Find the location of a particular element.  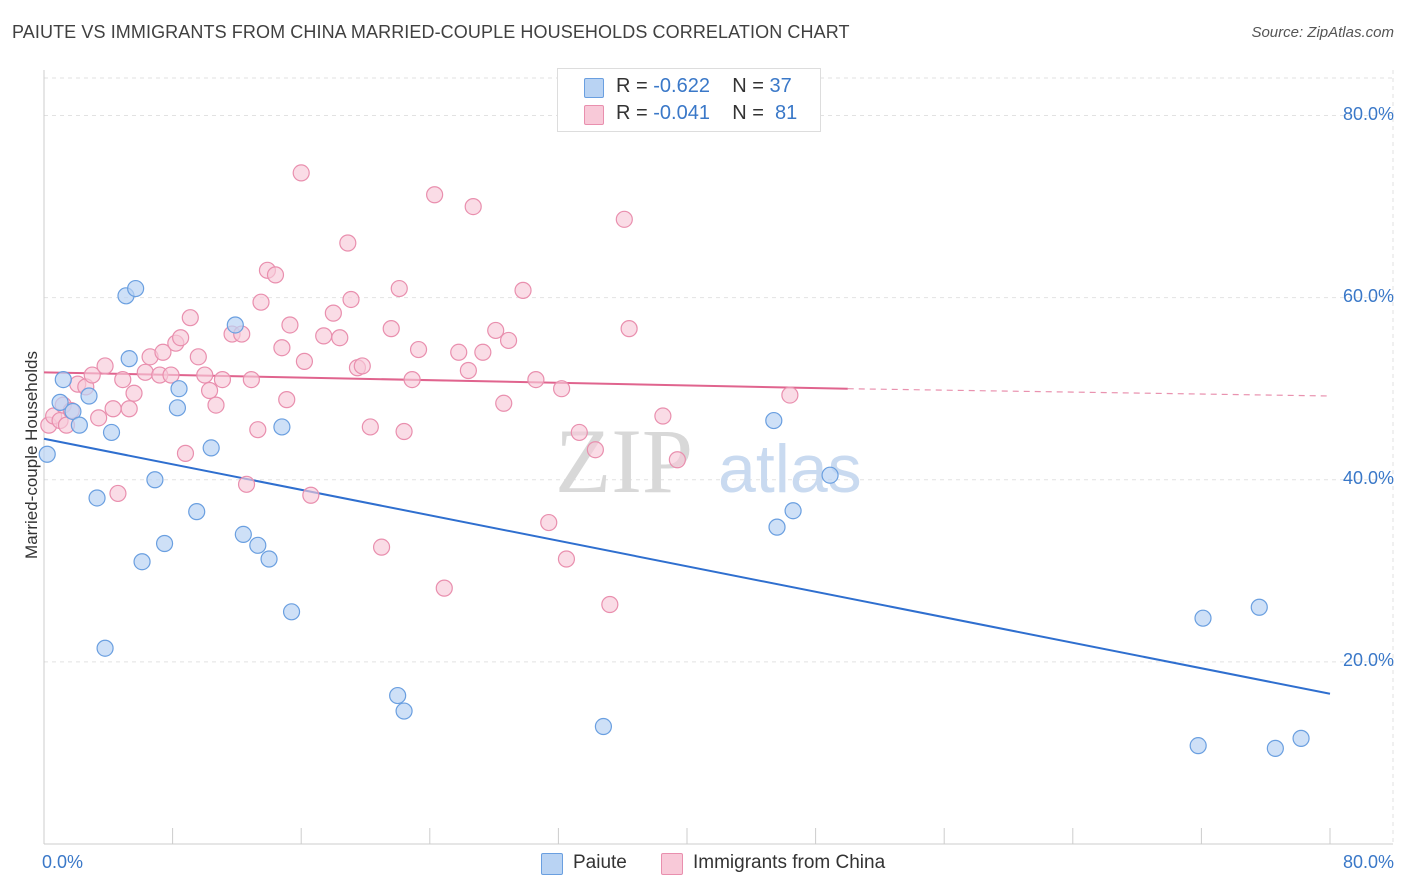

y-axis-label: Married-couple Households is located at coordinates (31, 455).